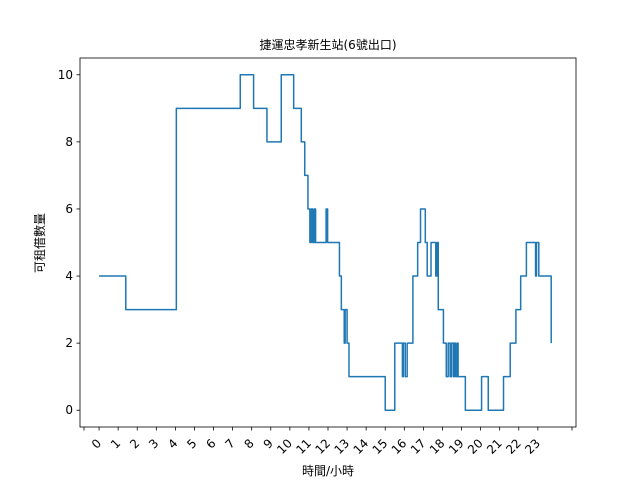 The image size is (640, 484). I want to click on y-tick-label: 2, so click(69, 343).